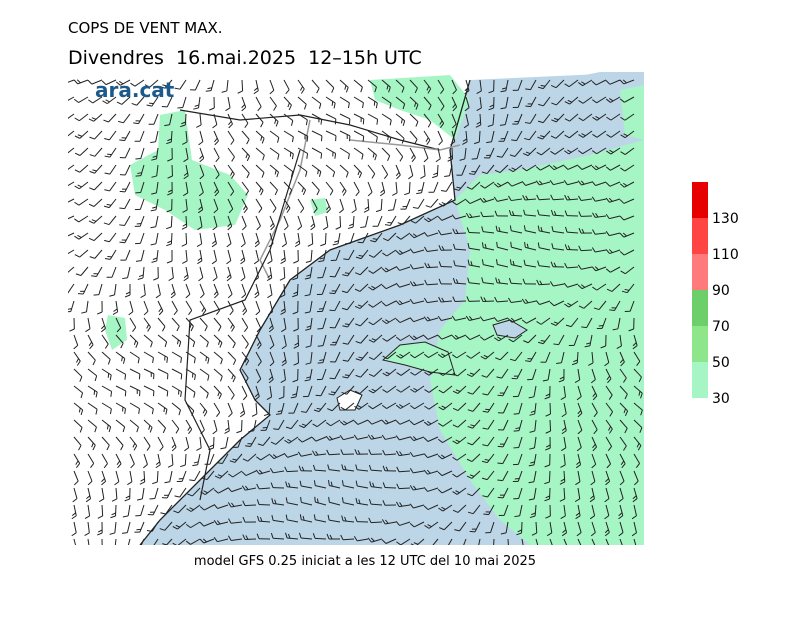 This screenshot has height=621, width=800. What do you see at coordinates (135, 90) in the screenshot?
I see `logo: ara.cat` at bounding box center [135, 90].